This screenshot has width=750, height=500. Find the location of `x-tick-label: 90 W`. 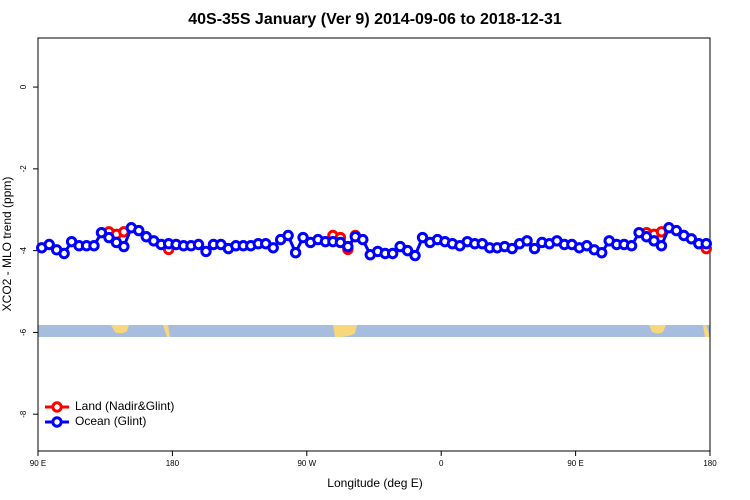

x-tick-label: 90 W is located at coordinates (306, 463).